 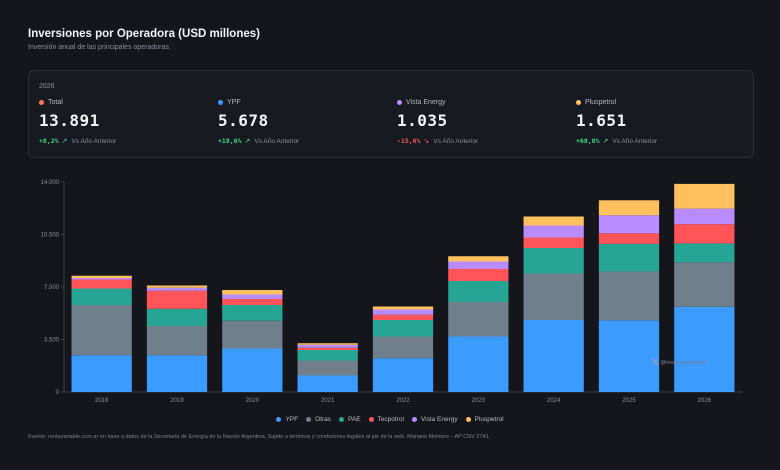 What do you see at coordinates (661, 141) in the screenshot?
I see `kpi-change-pluspetrol: +68,8% ↗ Vs Año Anterior` at bounding box center [661, 141].